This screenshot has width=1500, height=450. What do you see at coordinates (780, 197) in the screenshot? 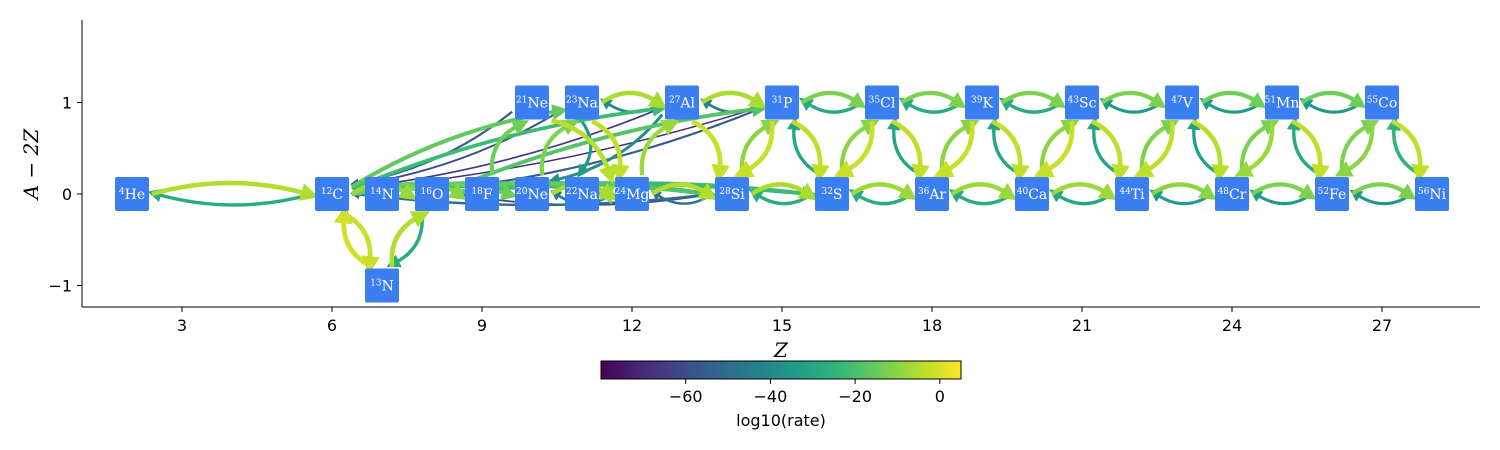
I see `reaction-link-s32-si28` at bounding box center [780, 197].